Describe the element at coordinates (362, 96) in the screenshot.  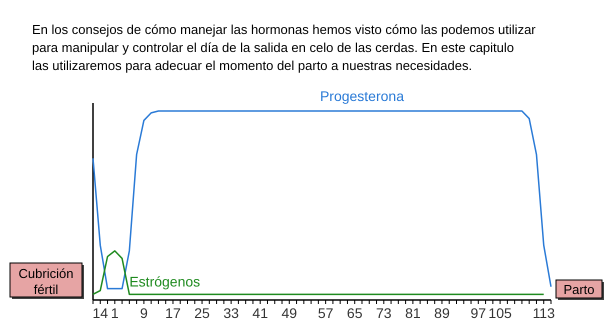
I see `series-label: Progesterona` at that location.